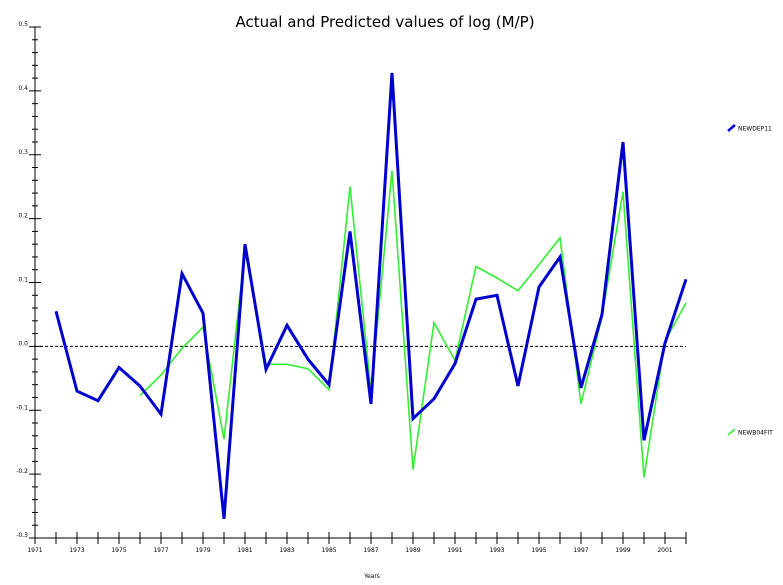  I want to click on x-tick-label: 1987, so click(370, 550).